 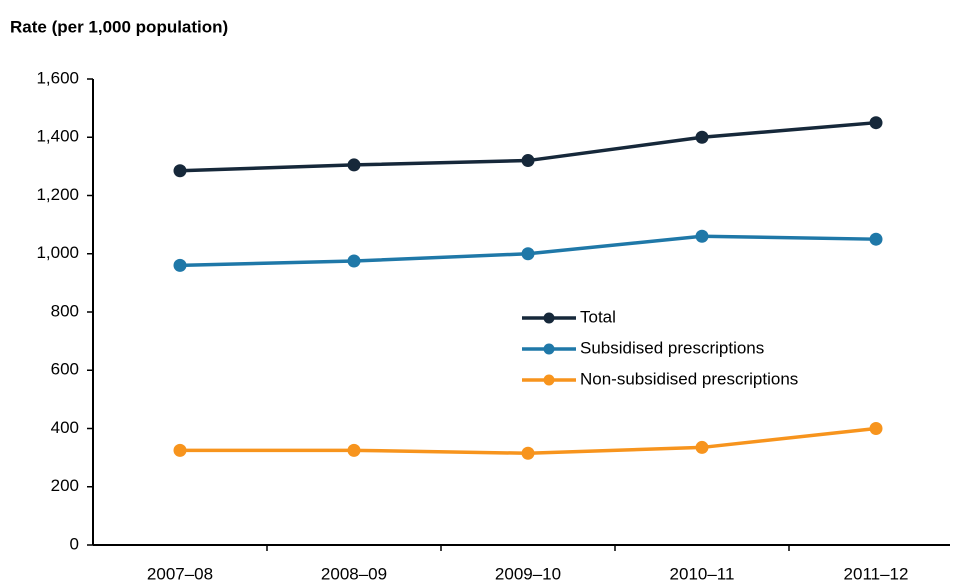 What do you see at coordinates (528, 573) in the screenshot?
I see `x-tick-label: 2009–10` at bounding box center [528, 573].